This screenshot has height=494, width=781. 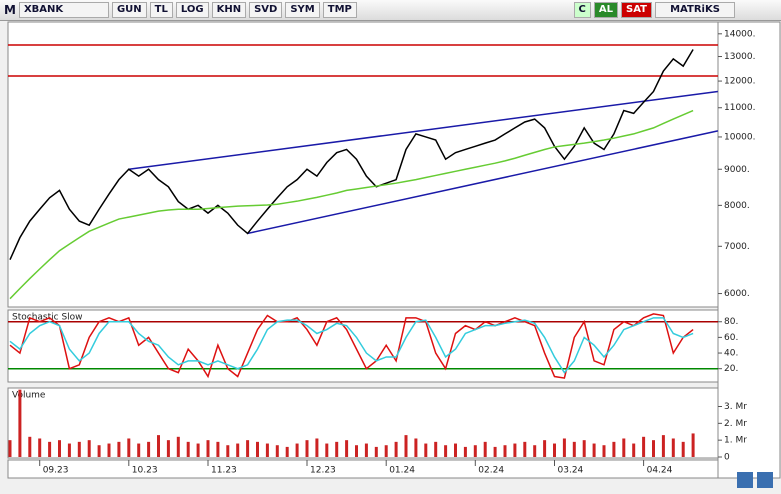 What do you see at coordinates (727, 458) in the screenshot?
I see `y-tick-label: 0` at bounding box center [727, 458].